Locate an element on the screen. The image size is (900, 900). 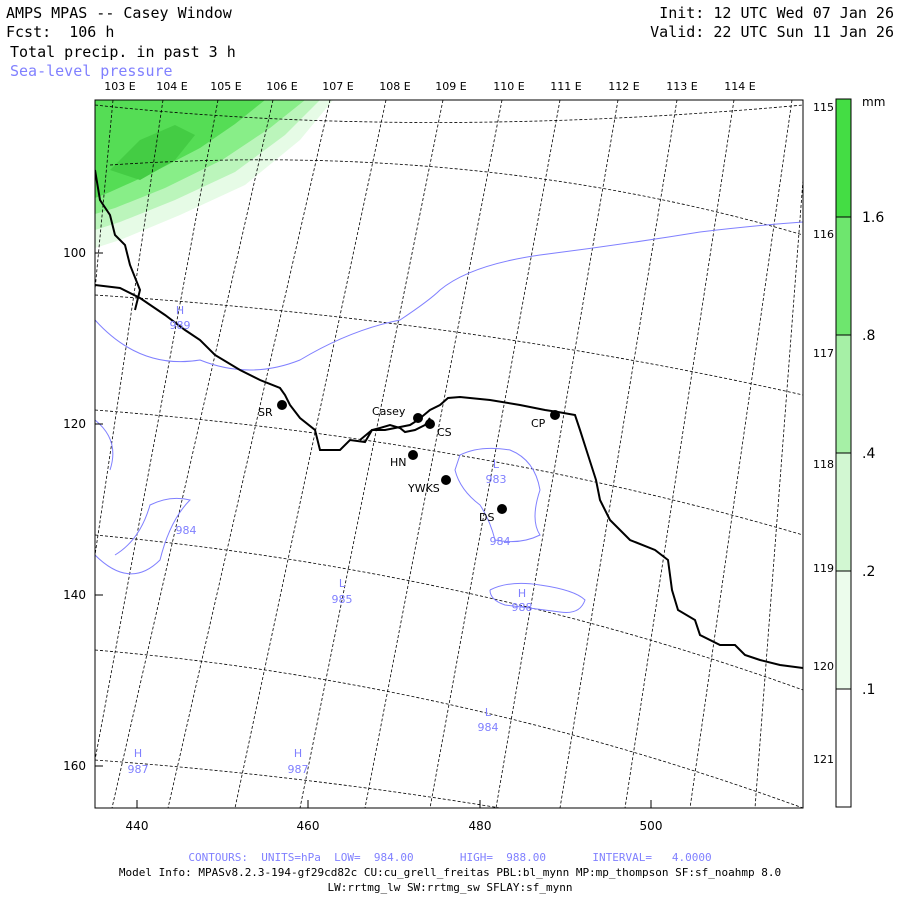
stations: SR Casey CS HN YWKS CP DS is located at coordinates (409, 462).